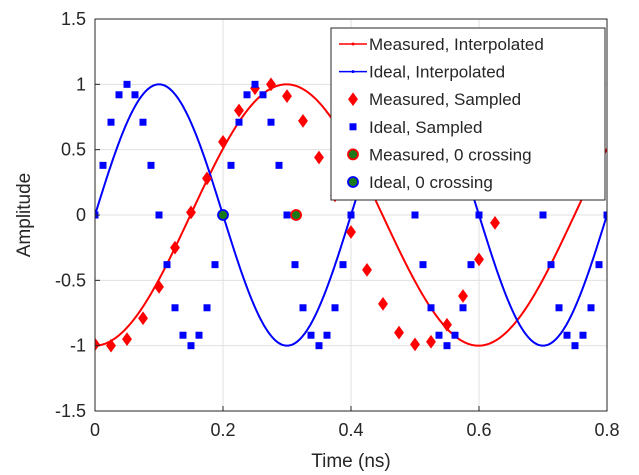 This screenshot has width=639, height=475. Describe the element at coordinates (606, 430) in the screenshot. I see `x-tick-label: 0.8` at that location.